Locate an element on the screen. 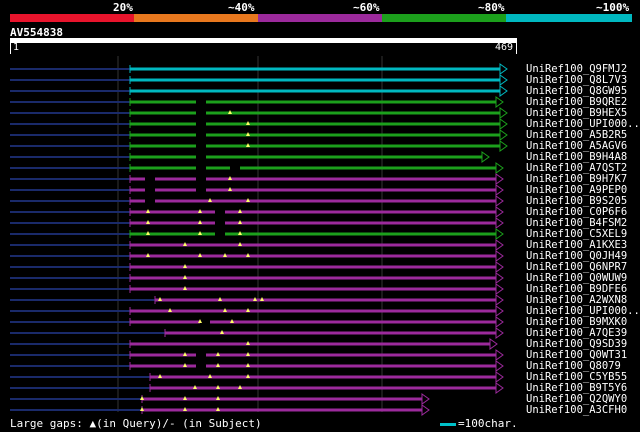 This screenshot has width=640, height=432. ruler-end-label: 469 is located at coordinates (504, 47).